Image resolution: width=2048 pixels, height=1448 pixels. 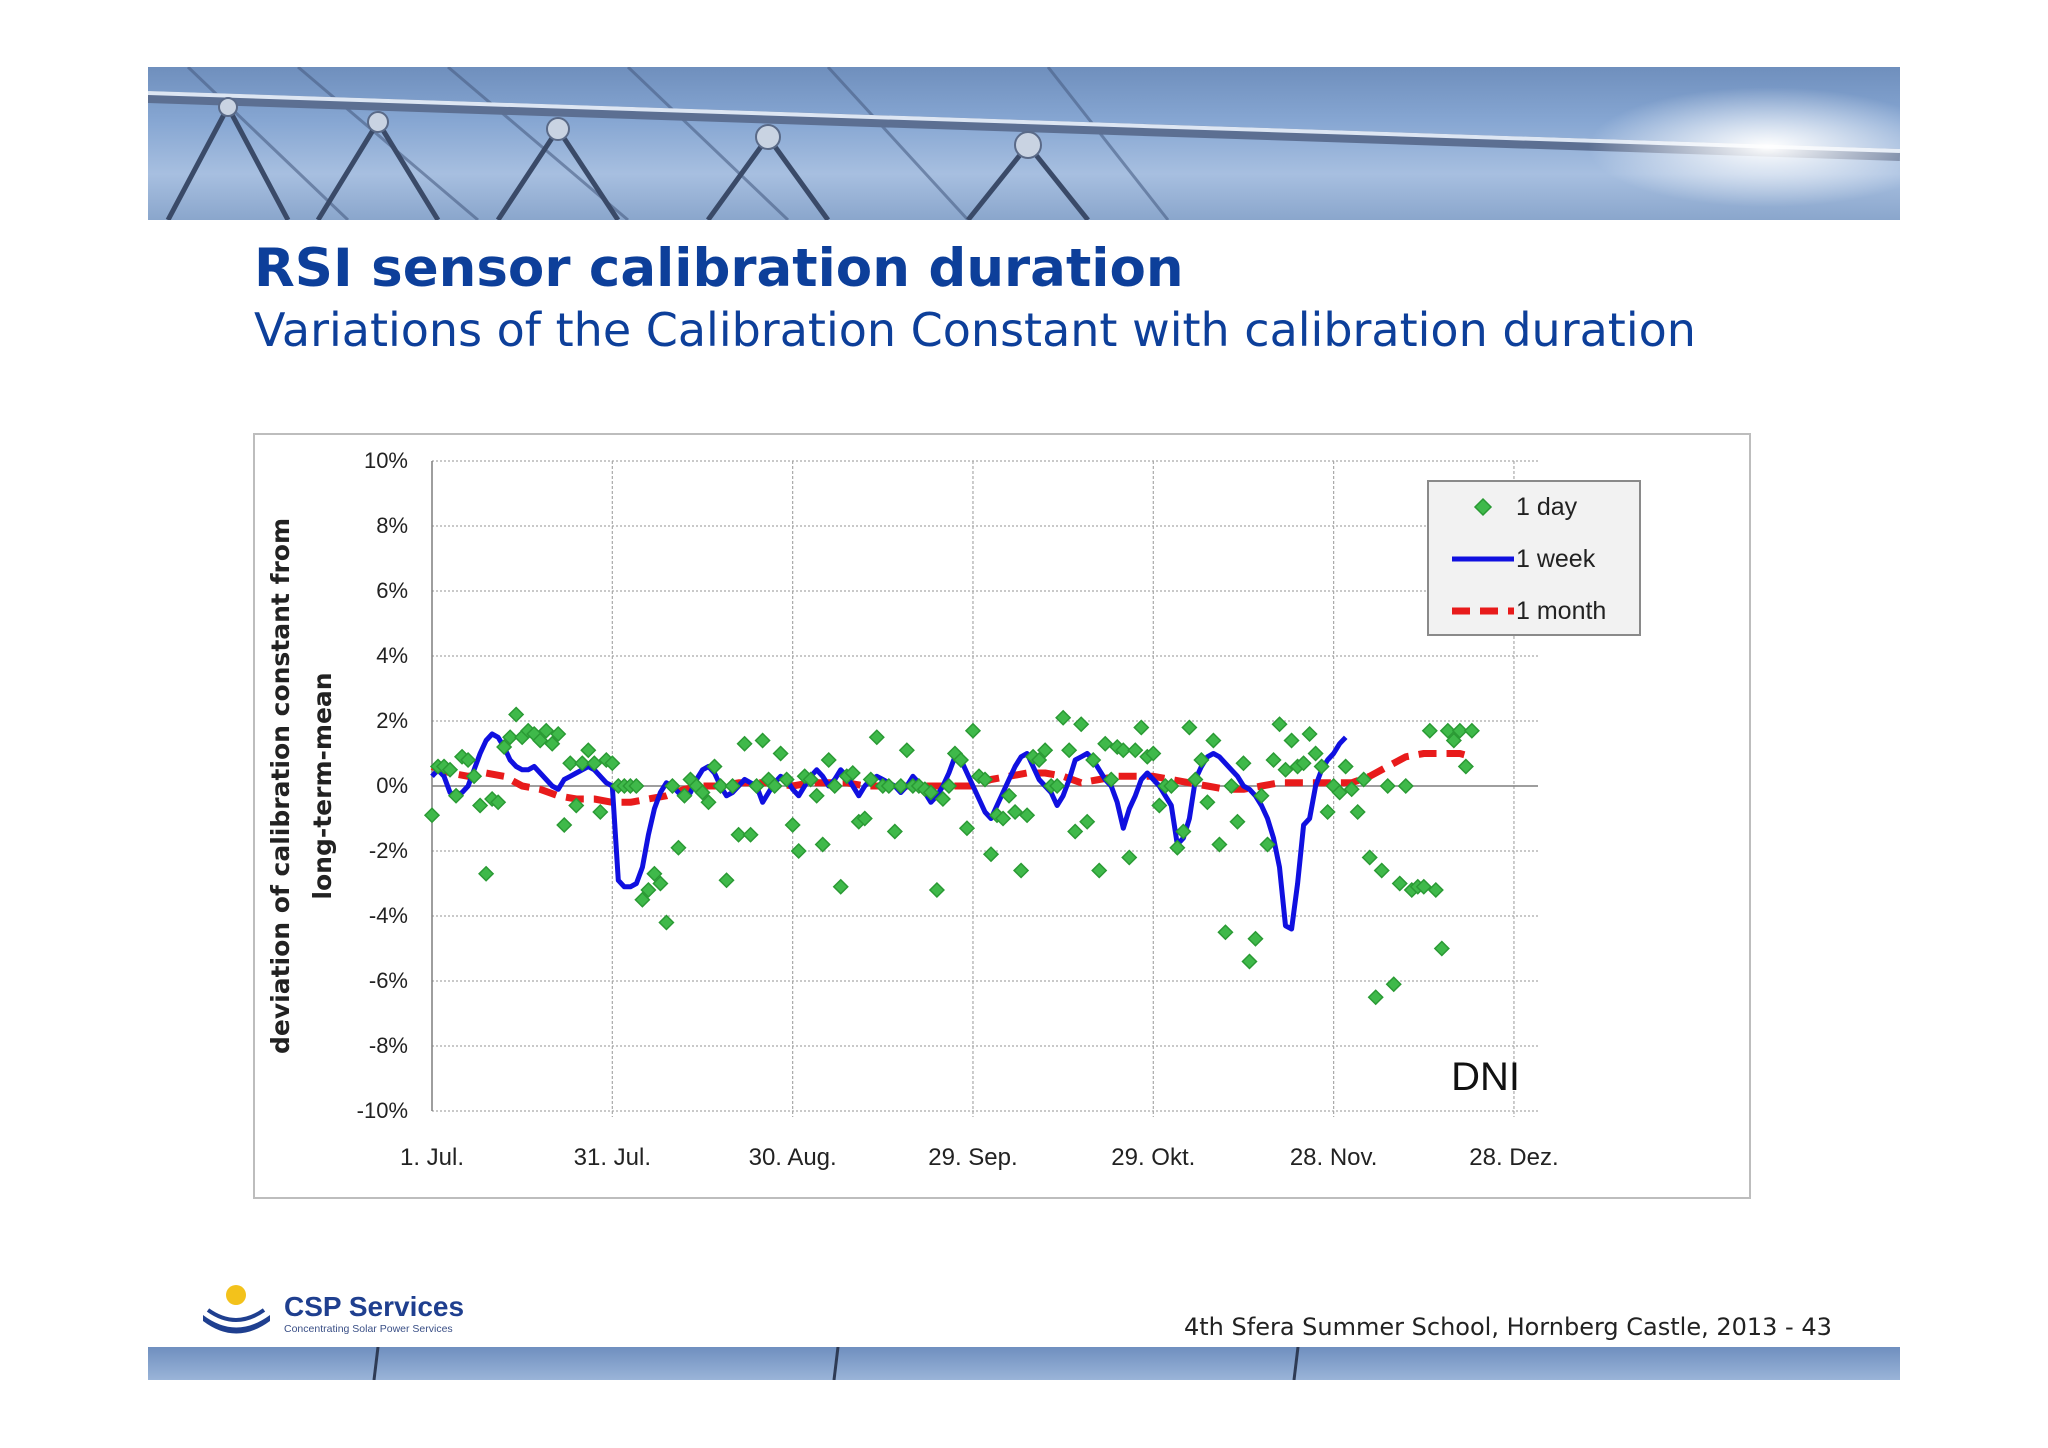 What do you see at coordinates (392, 720) in the screenshot?
I see `y-tick-label: 2%` at bounding box center [392, 720].